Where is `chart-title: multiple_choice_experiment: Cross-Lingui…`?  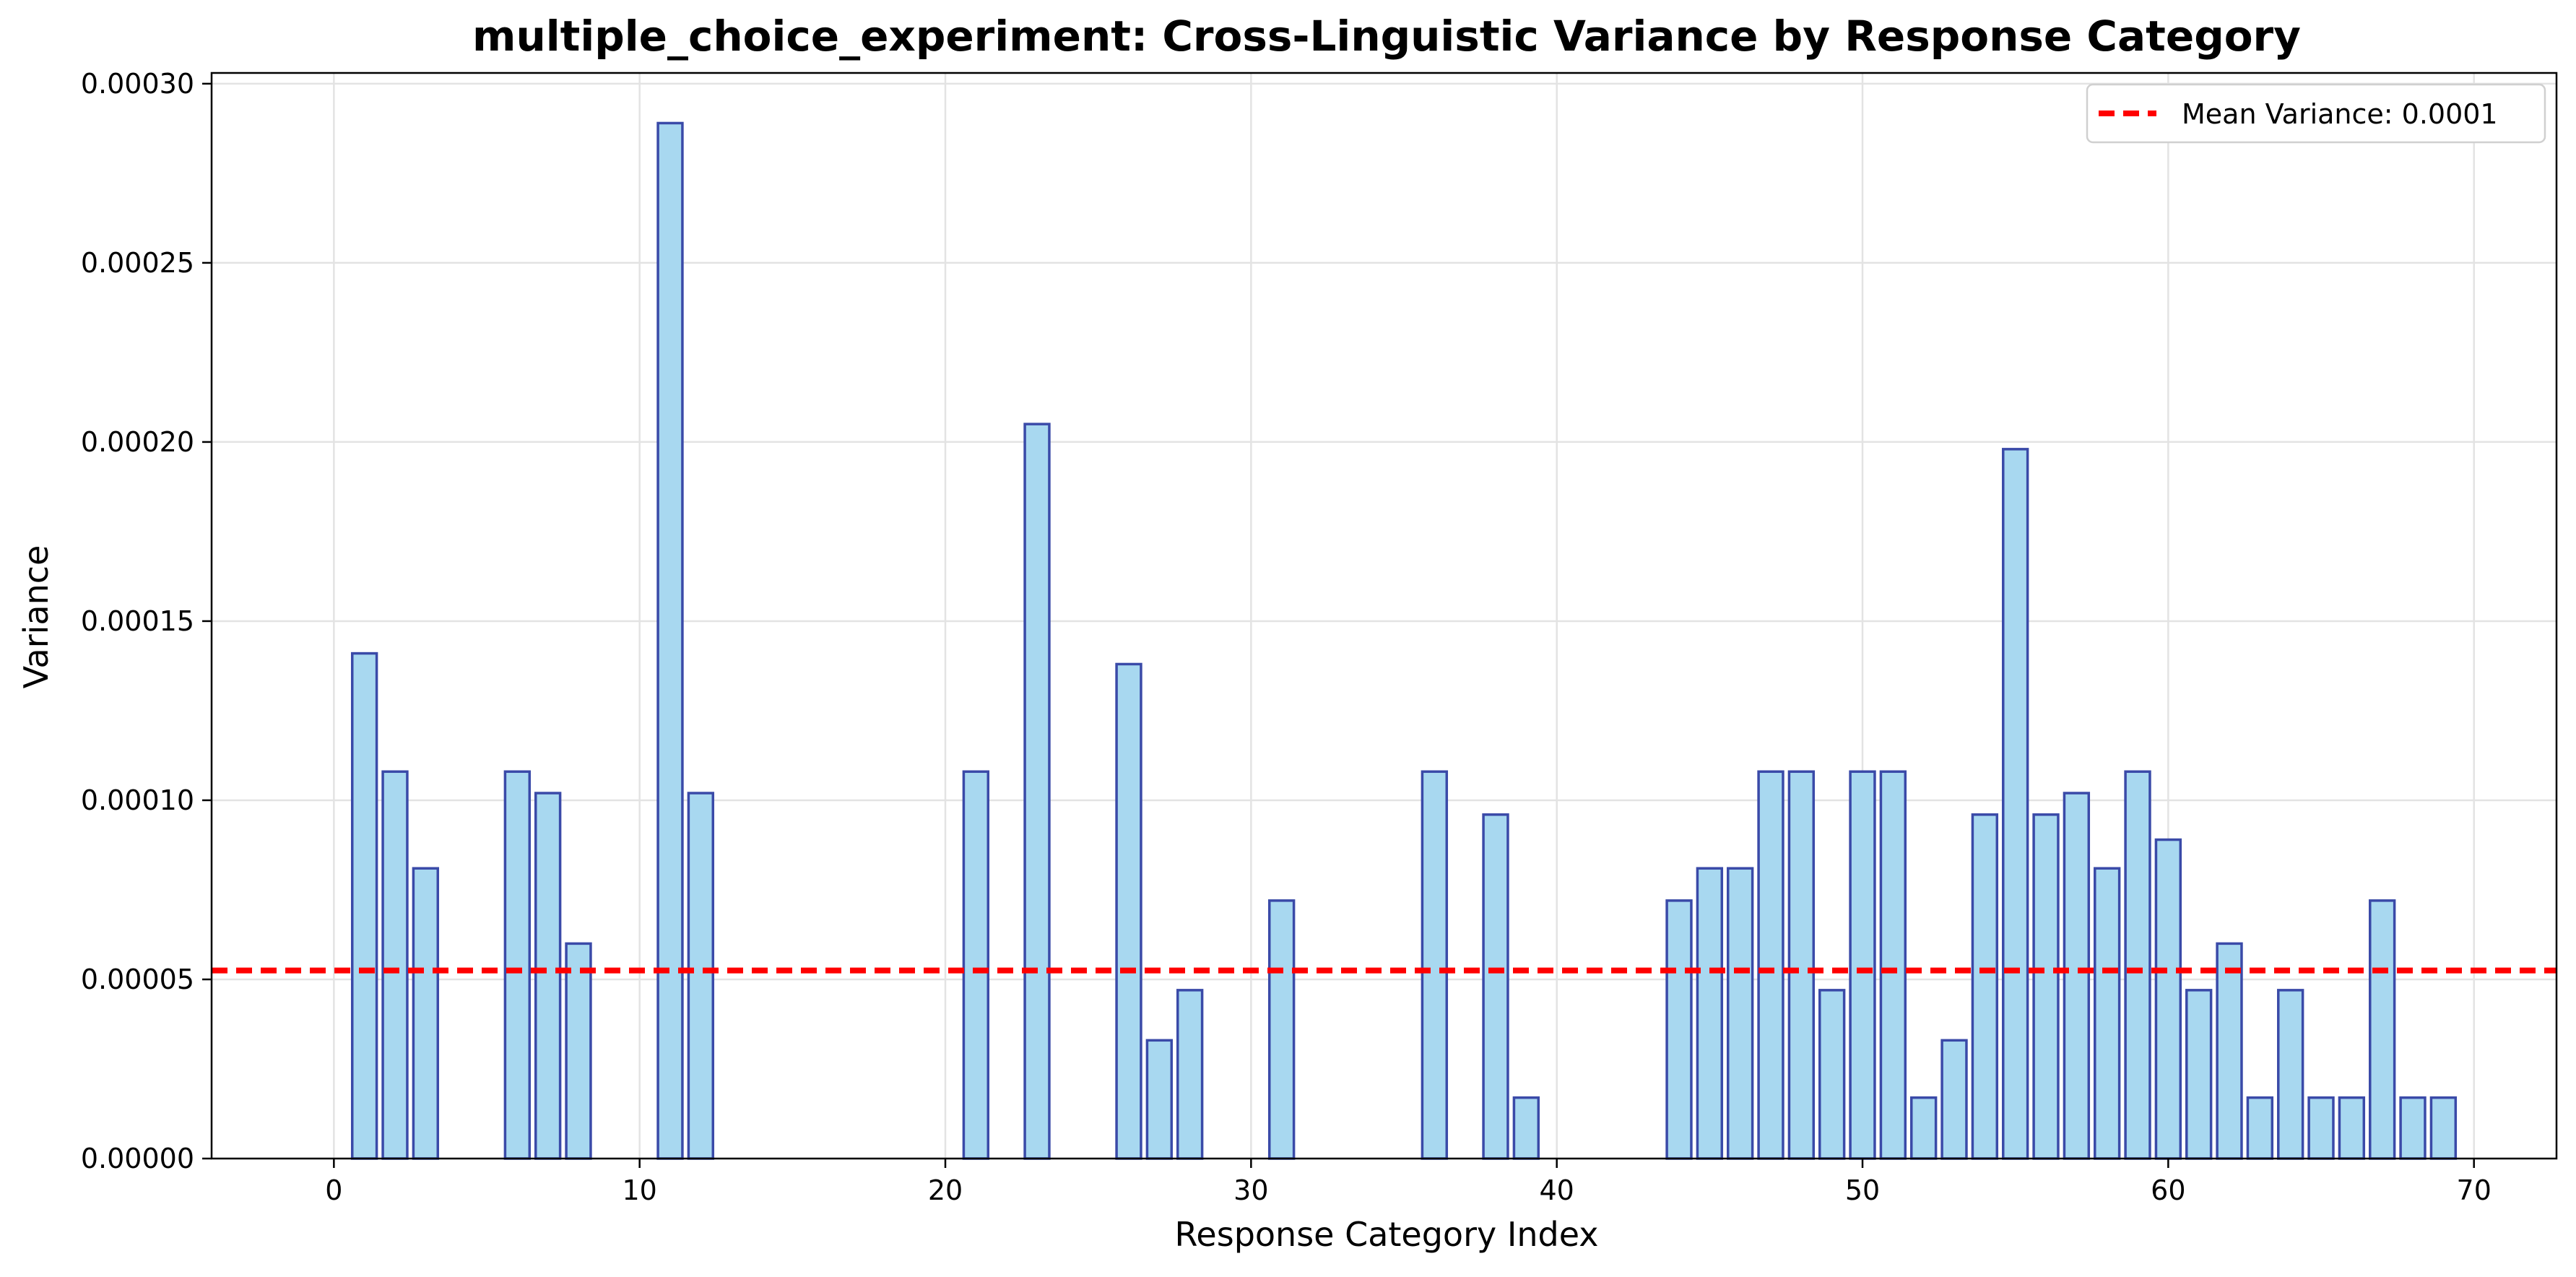 chart-title: multiple_choice_experiment: Cross-Lingui… is located at coordinates (1386, 36).